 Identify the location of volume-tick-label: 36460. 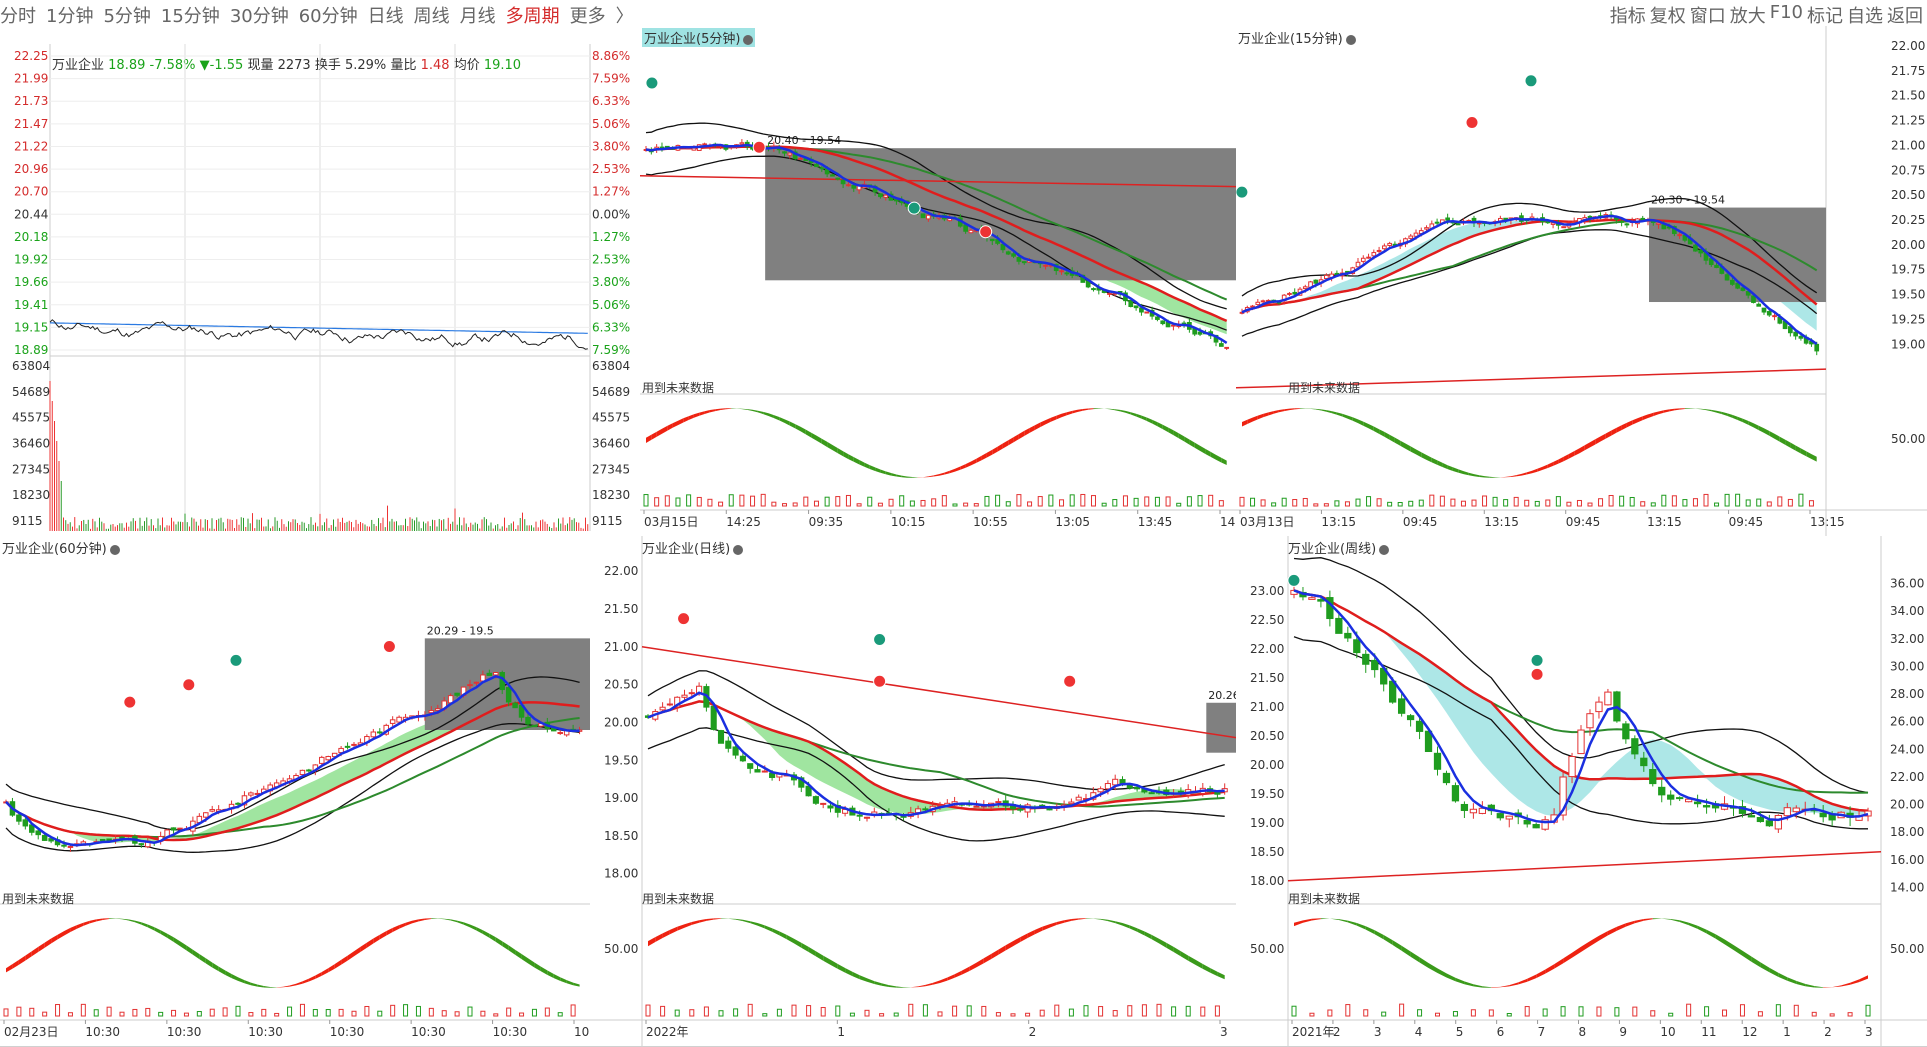
(611, 444).